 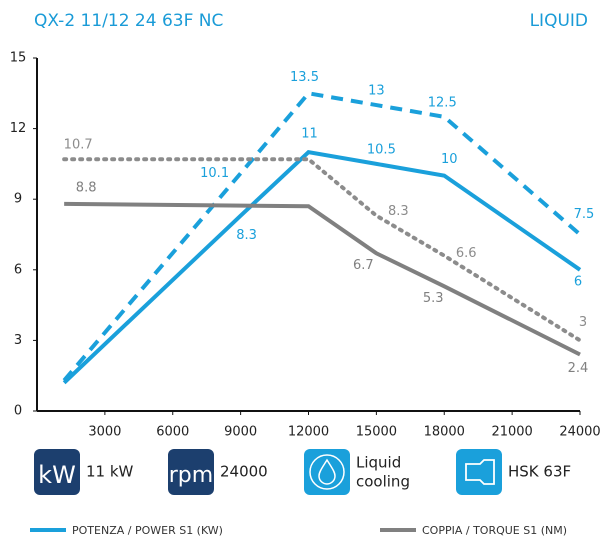 I want to click on x-tick-label: 21000, so click(x=511, y=432).